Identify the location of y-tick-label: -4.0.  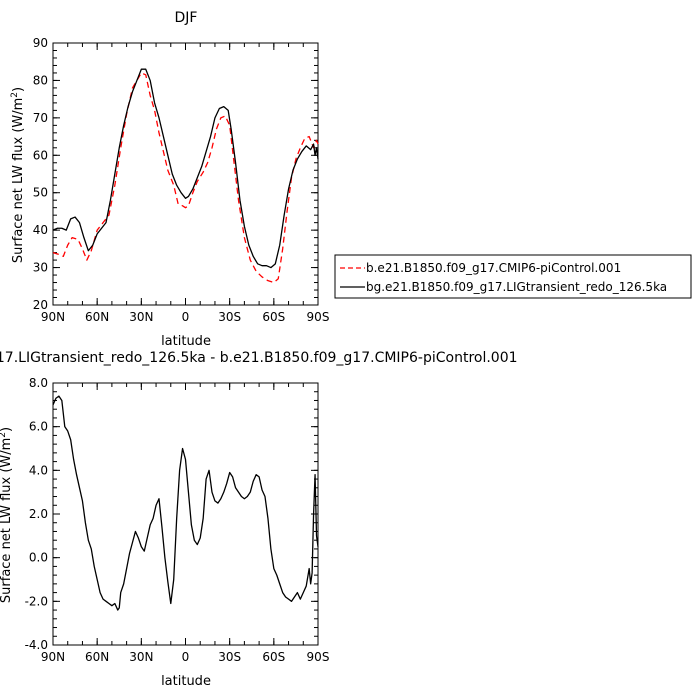
(36, 645).